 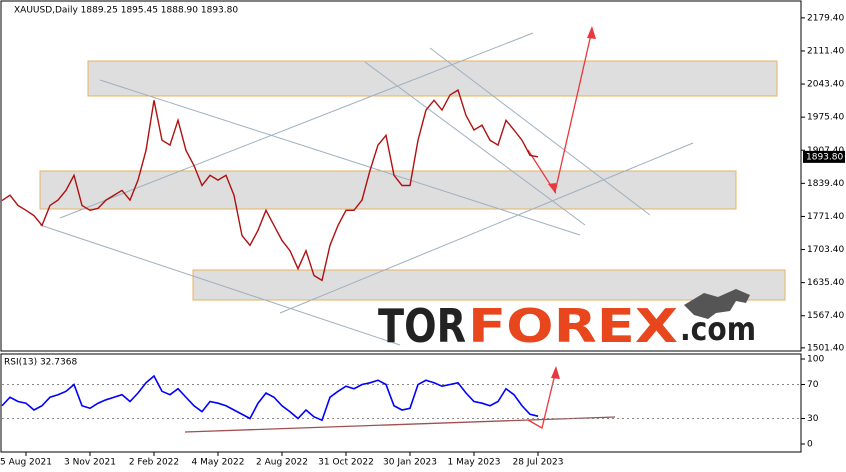 I want to click on resistance-zone, so click(x=432, y=78).